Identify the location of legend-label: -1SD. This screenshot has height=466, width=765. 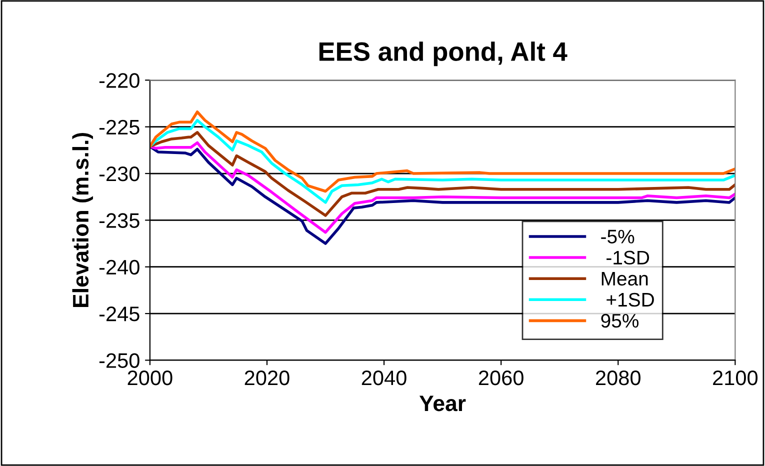
(628, 257).